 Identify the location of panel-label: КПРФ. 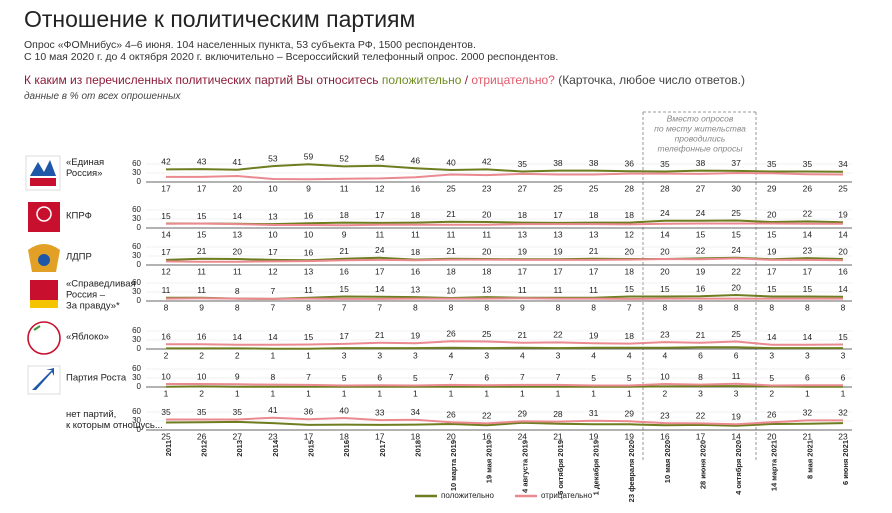
(79, 216).